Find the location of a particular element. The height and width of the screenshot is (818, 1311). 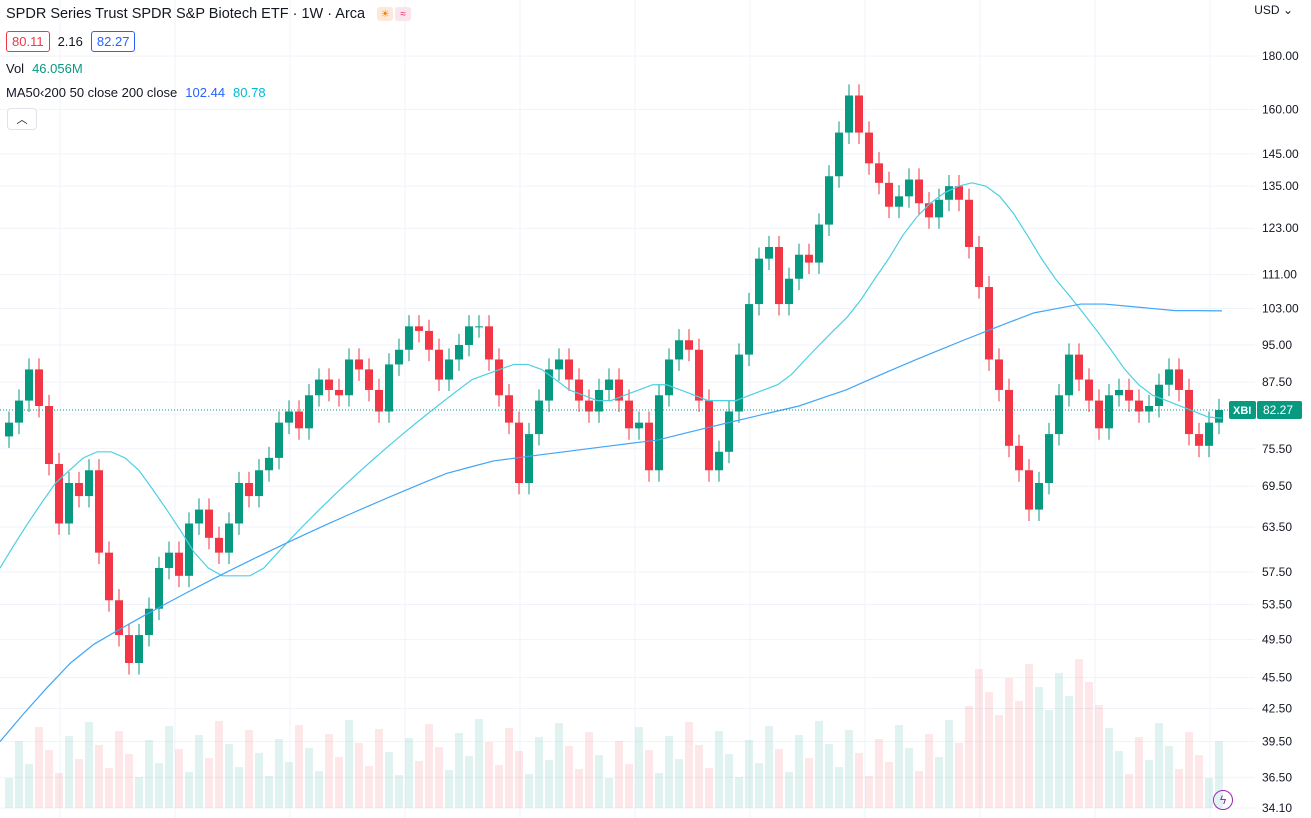

y-tick-label: 145.00 is located at coordinates (1280, 154).